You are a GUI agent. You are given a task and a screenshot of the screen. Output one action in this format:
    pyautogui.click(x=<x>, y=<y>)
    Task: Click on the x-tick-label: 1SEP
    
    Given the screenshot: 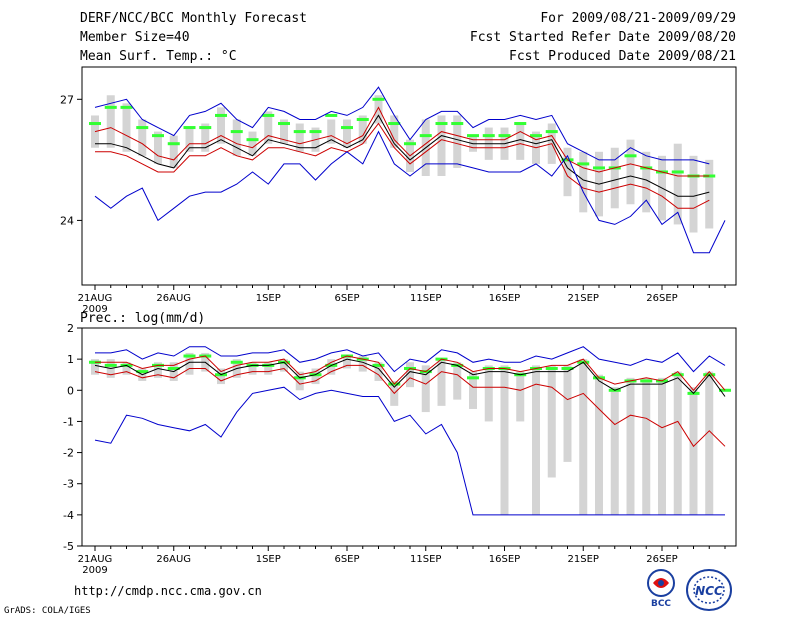 What is the action you would take?
    pyautogui.click(x=268, y=559)
    